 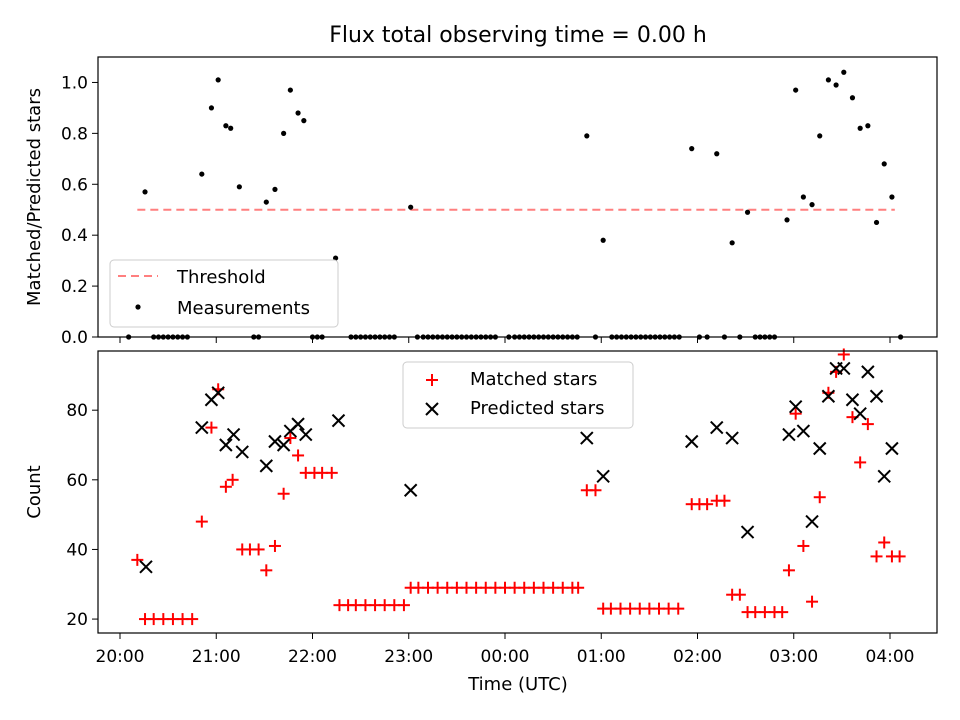 I want to click on y-axis-label: Matched/Predicted stars, so click(x=34, y=197).